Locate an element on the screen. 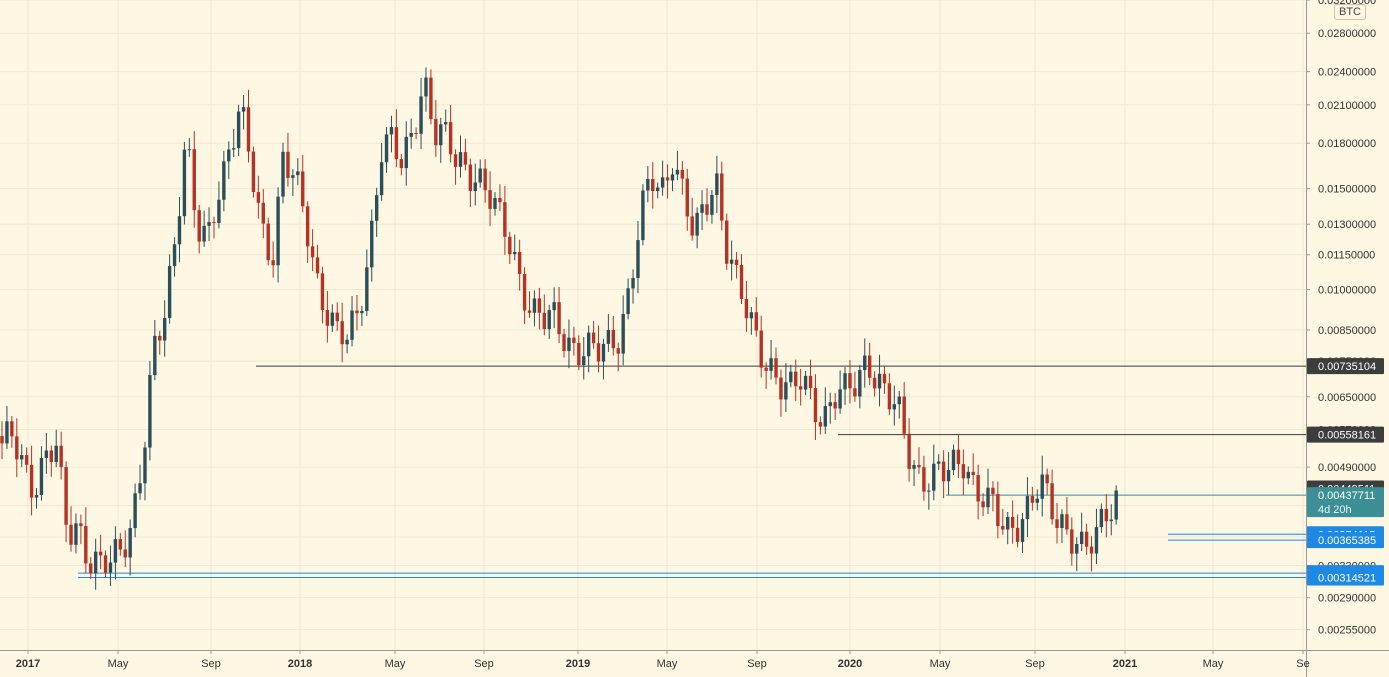 This screenshot has width=1389, height=677. price-axis-bg is located at coordinates (1347, 338).